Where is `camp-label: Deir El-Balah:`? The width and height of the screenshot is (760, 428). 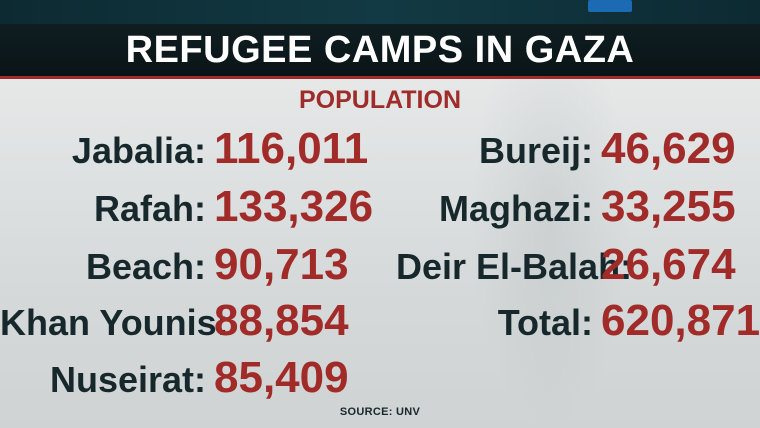 camp-label: Deir El-Balah: is located at coordinates (514, 266).